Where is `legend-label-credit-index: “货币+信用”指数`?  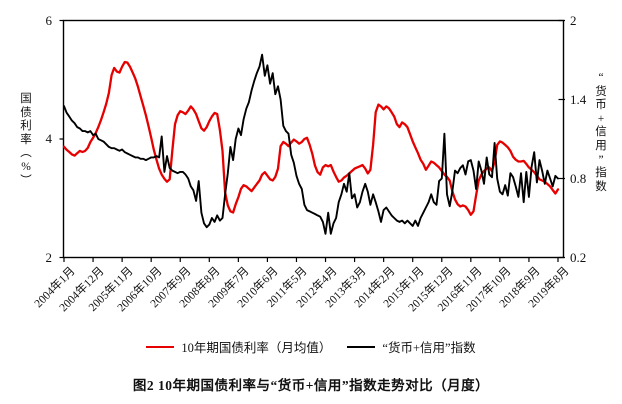 legend-label-credit-index: “货币+信用”指数 is located at coordinates (429, 348).